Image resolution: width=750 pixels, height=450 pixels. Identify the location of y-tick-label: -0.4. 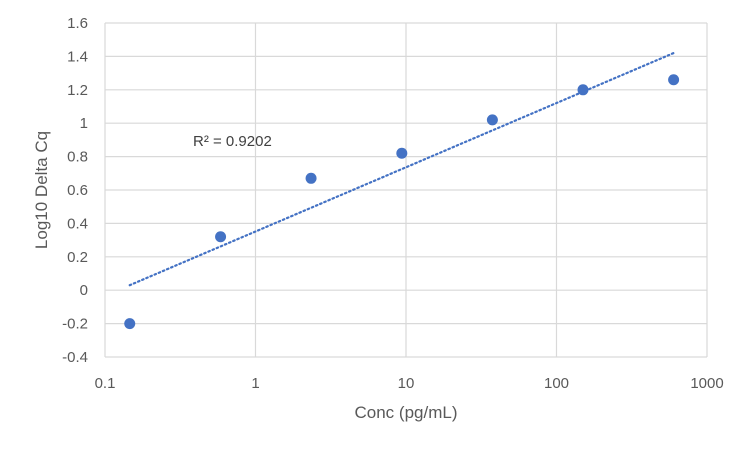
(75, 357).